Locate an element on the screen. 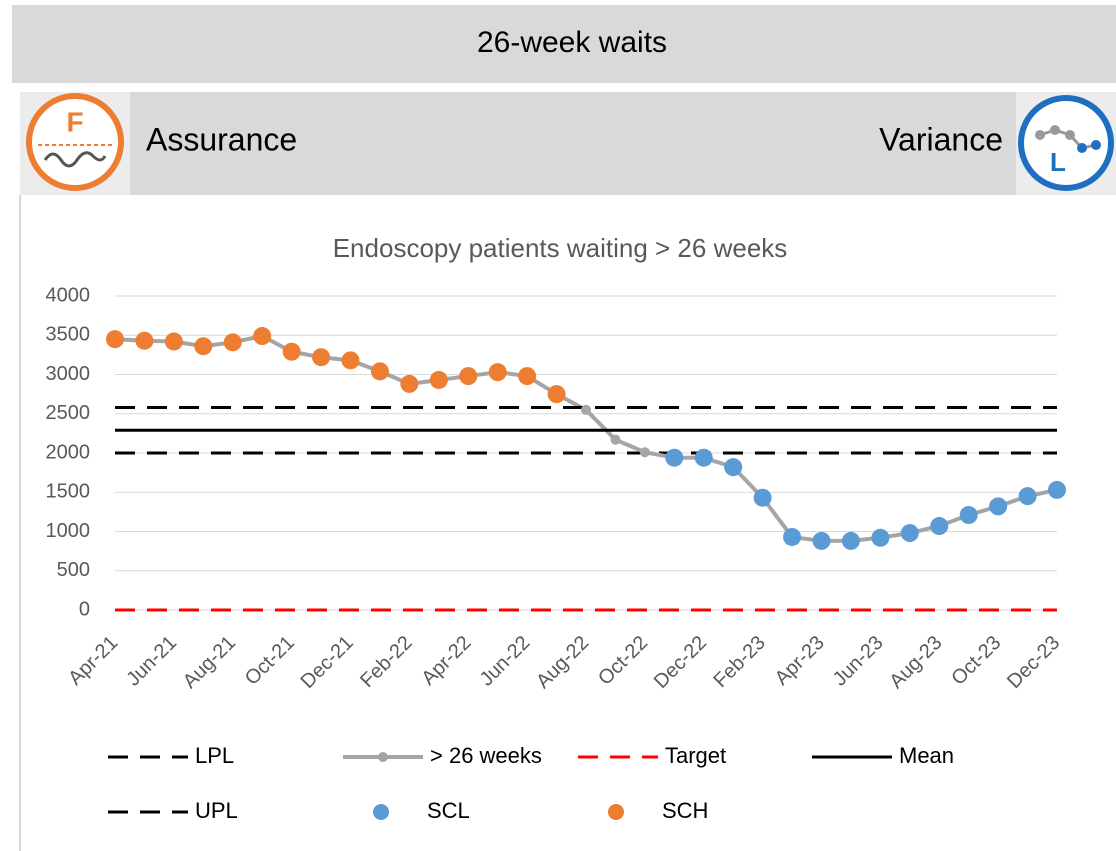 This screenshot has width=1116, height=851. x-tick-label: Jun-22 is located at coordinates (505, 661).